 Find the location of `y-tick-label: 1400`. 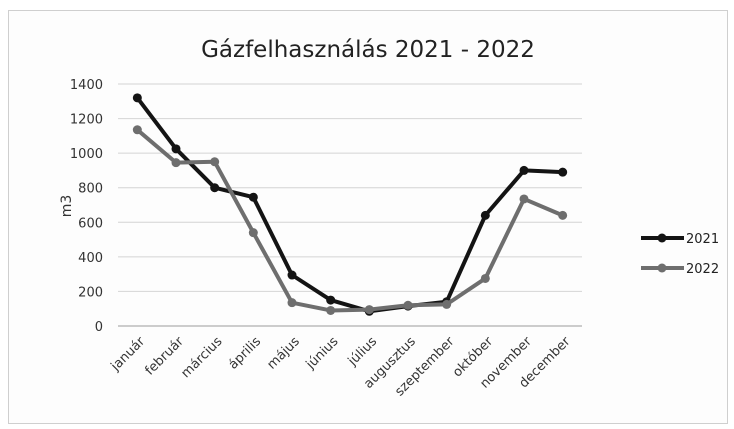

y-tick-label: 1400 is located at coordinates (86, 85).